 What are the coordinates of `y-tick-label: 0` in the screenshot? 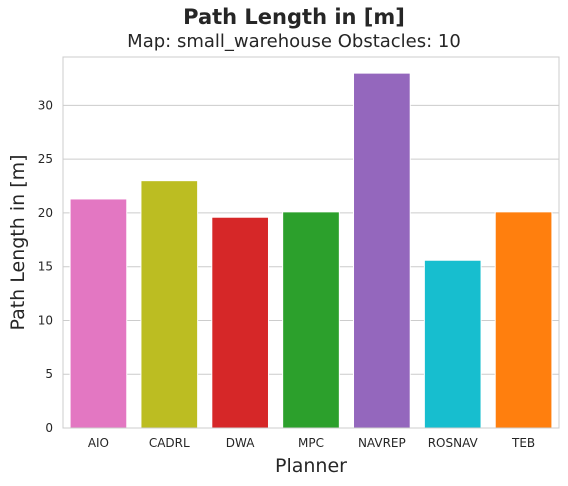 It's located at (49, 428).